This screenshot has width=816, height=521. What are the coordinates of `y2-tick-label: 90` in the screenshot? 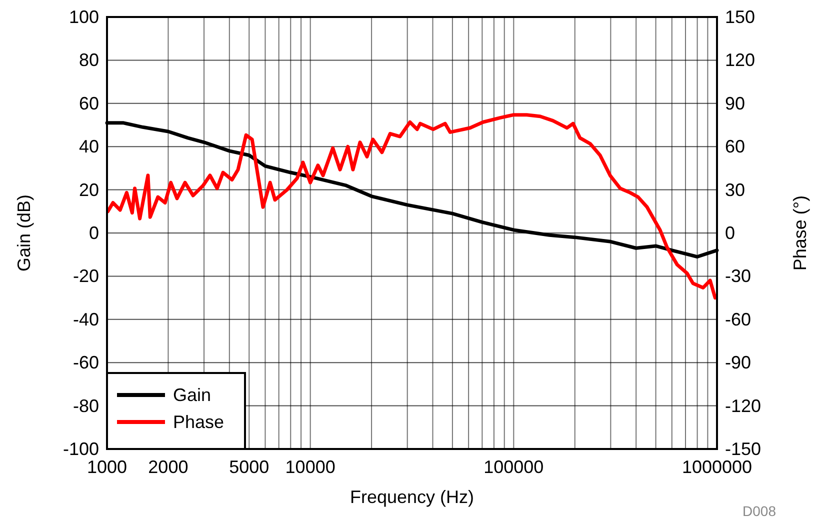 It's located at (735, 103).